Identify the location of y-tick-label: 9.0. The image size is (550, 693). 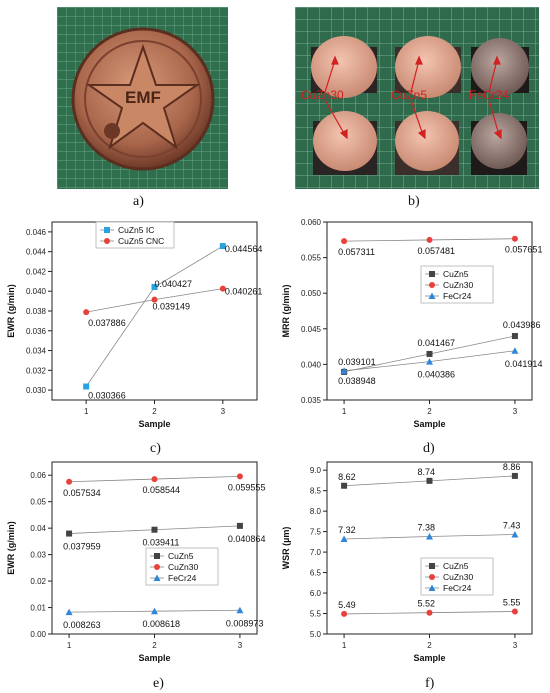
(316, 470).